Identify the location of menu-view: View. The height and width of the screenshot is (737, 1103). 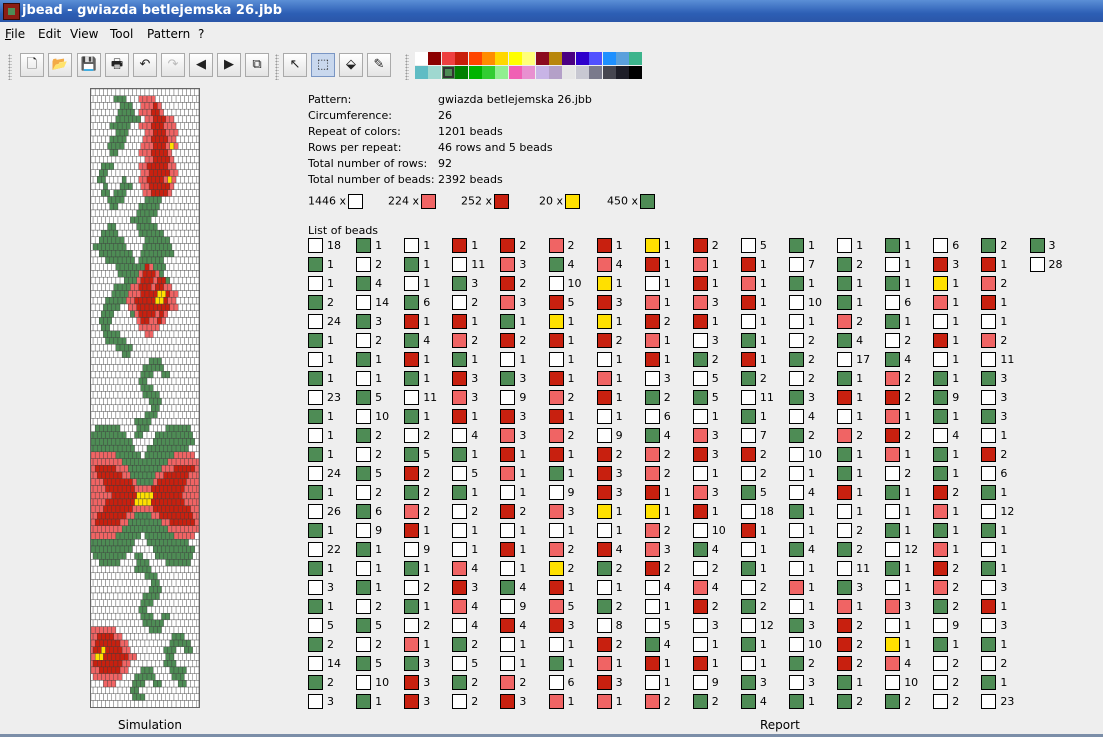
(84, 34).